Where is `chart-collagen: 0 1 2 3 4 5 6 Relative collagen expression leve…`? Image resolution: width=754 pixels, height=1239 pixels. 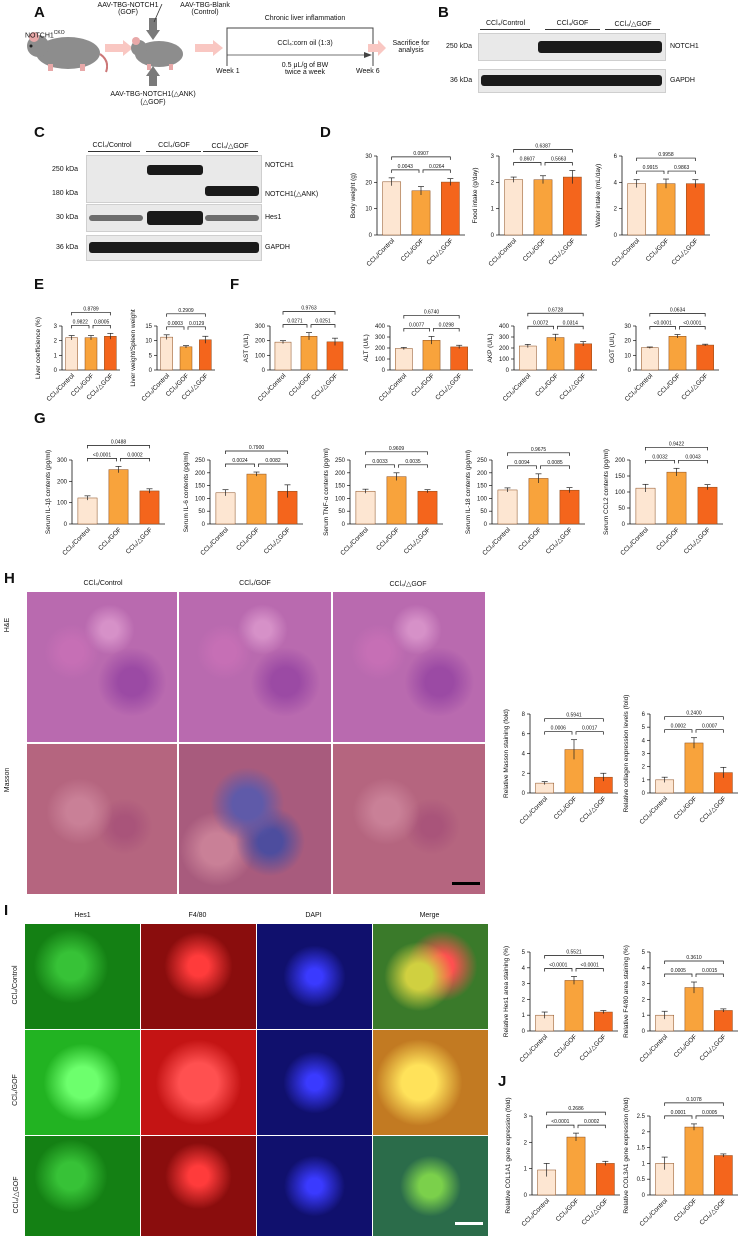 chart-collagen: 0 1 2 3 4 5 6 Relative collagen expression leve… is located at coordinates (680, 760).